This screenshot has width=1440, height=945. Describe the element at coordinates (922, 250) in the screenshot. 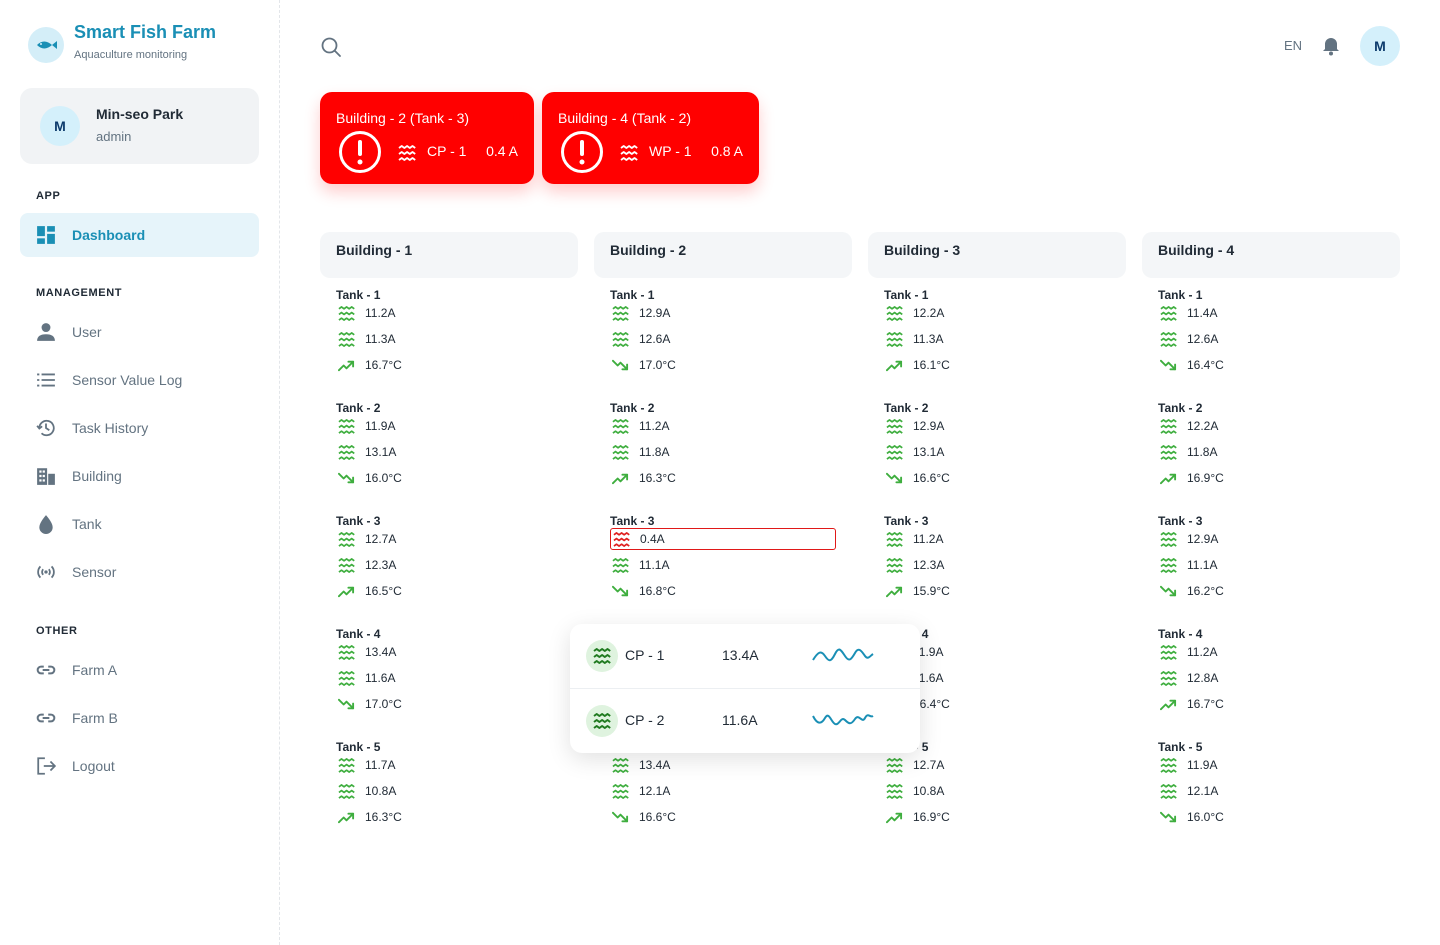

I see `building-name: Building - 3` at that location.